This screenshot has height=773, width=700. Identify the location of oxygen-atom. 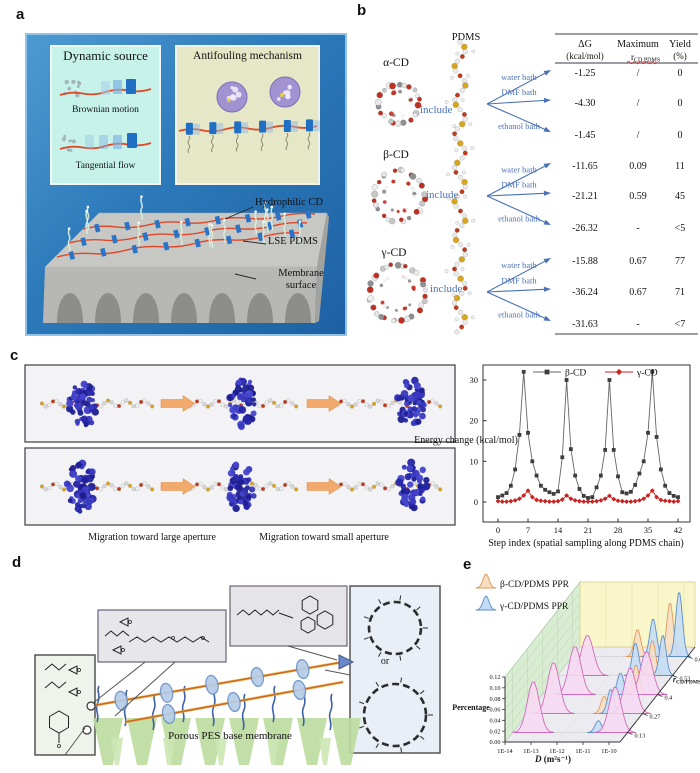
(59, 746).